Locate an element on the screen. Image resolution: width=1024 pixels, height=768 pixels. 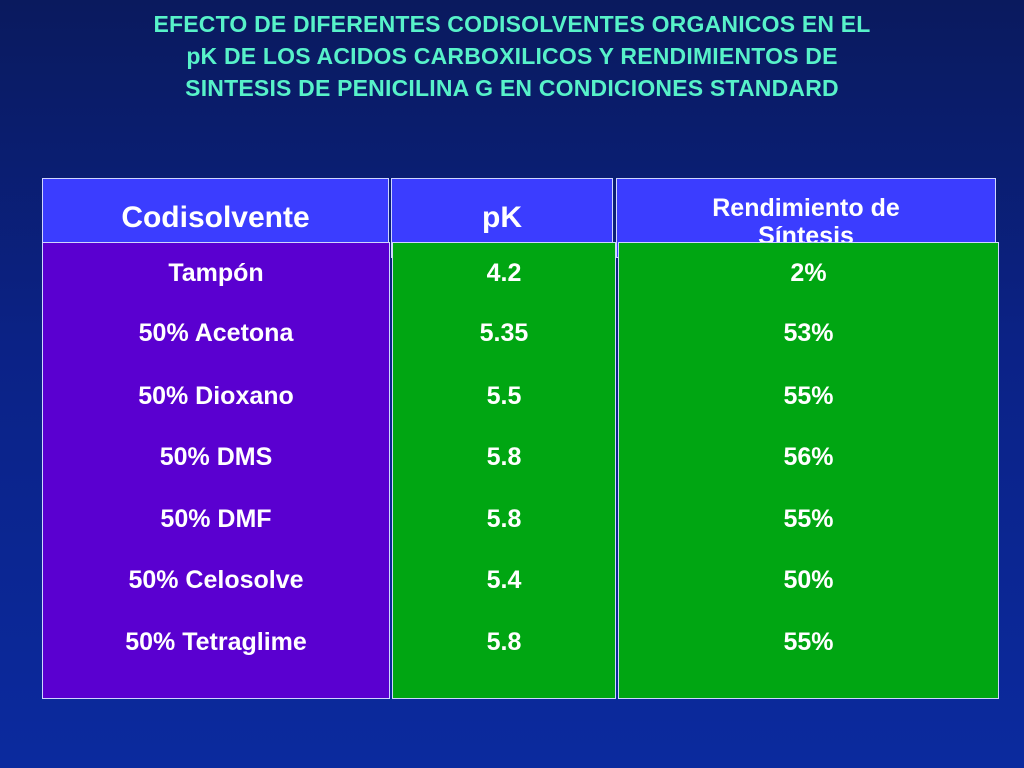
rendimiento-cell: 56% is located at coordinates (808, 457).